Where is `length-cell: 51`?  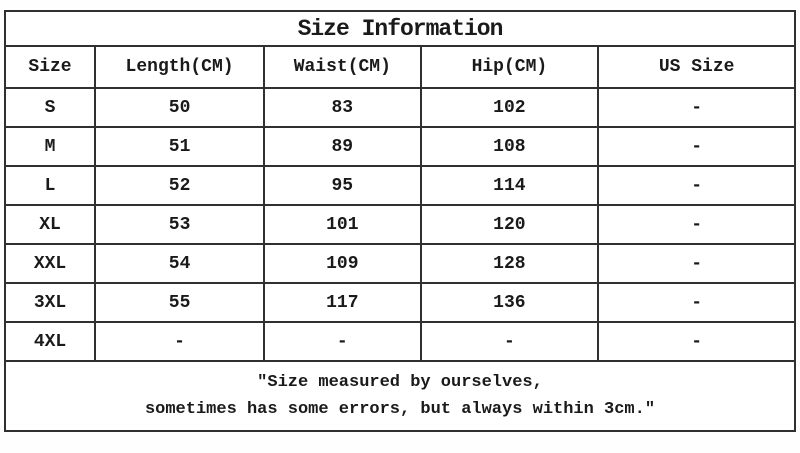 length-cell: 51 is located at coordinates (180, 146).